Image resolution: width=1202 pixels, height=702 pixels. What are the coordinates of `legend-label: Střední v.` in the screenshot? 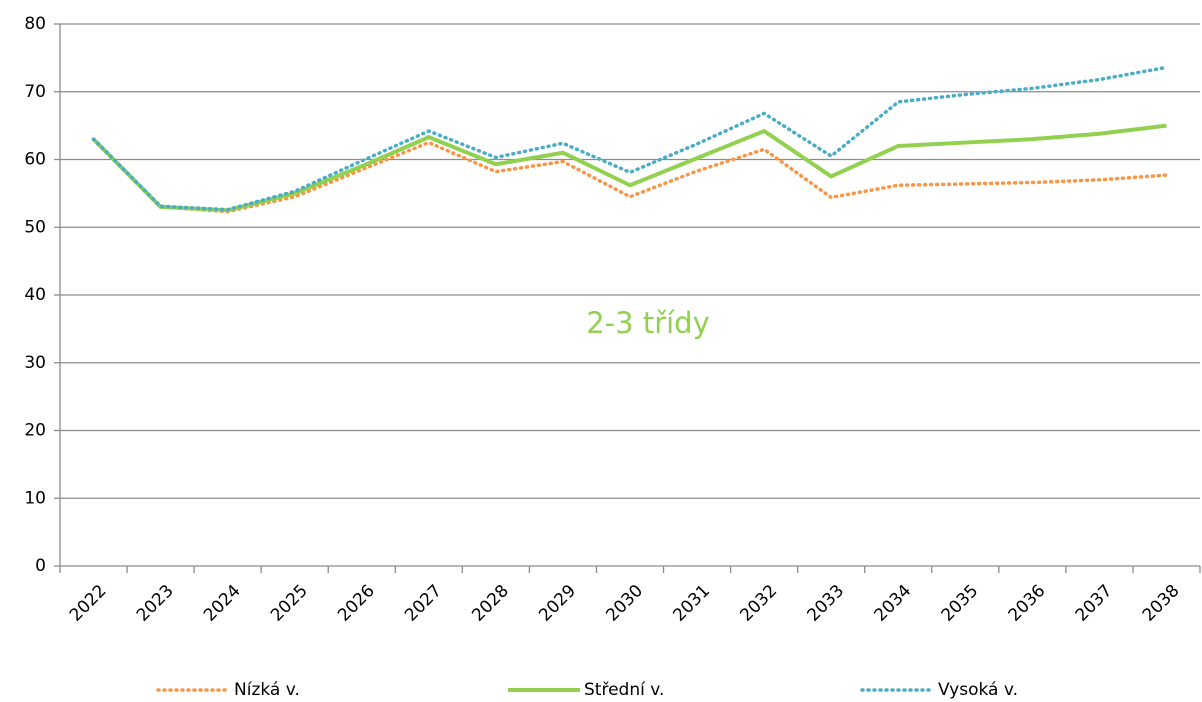 It's located at (624, 690).